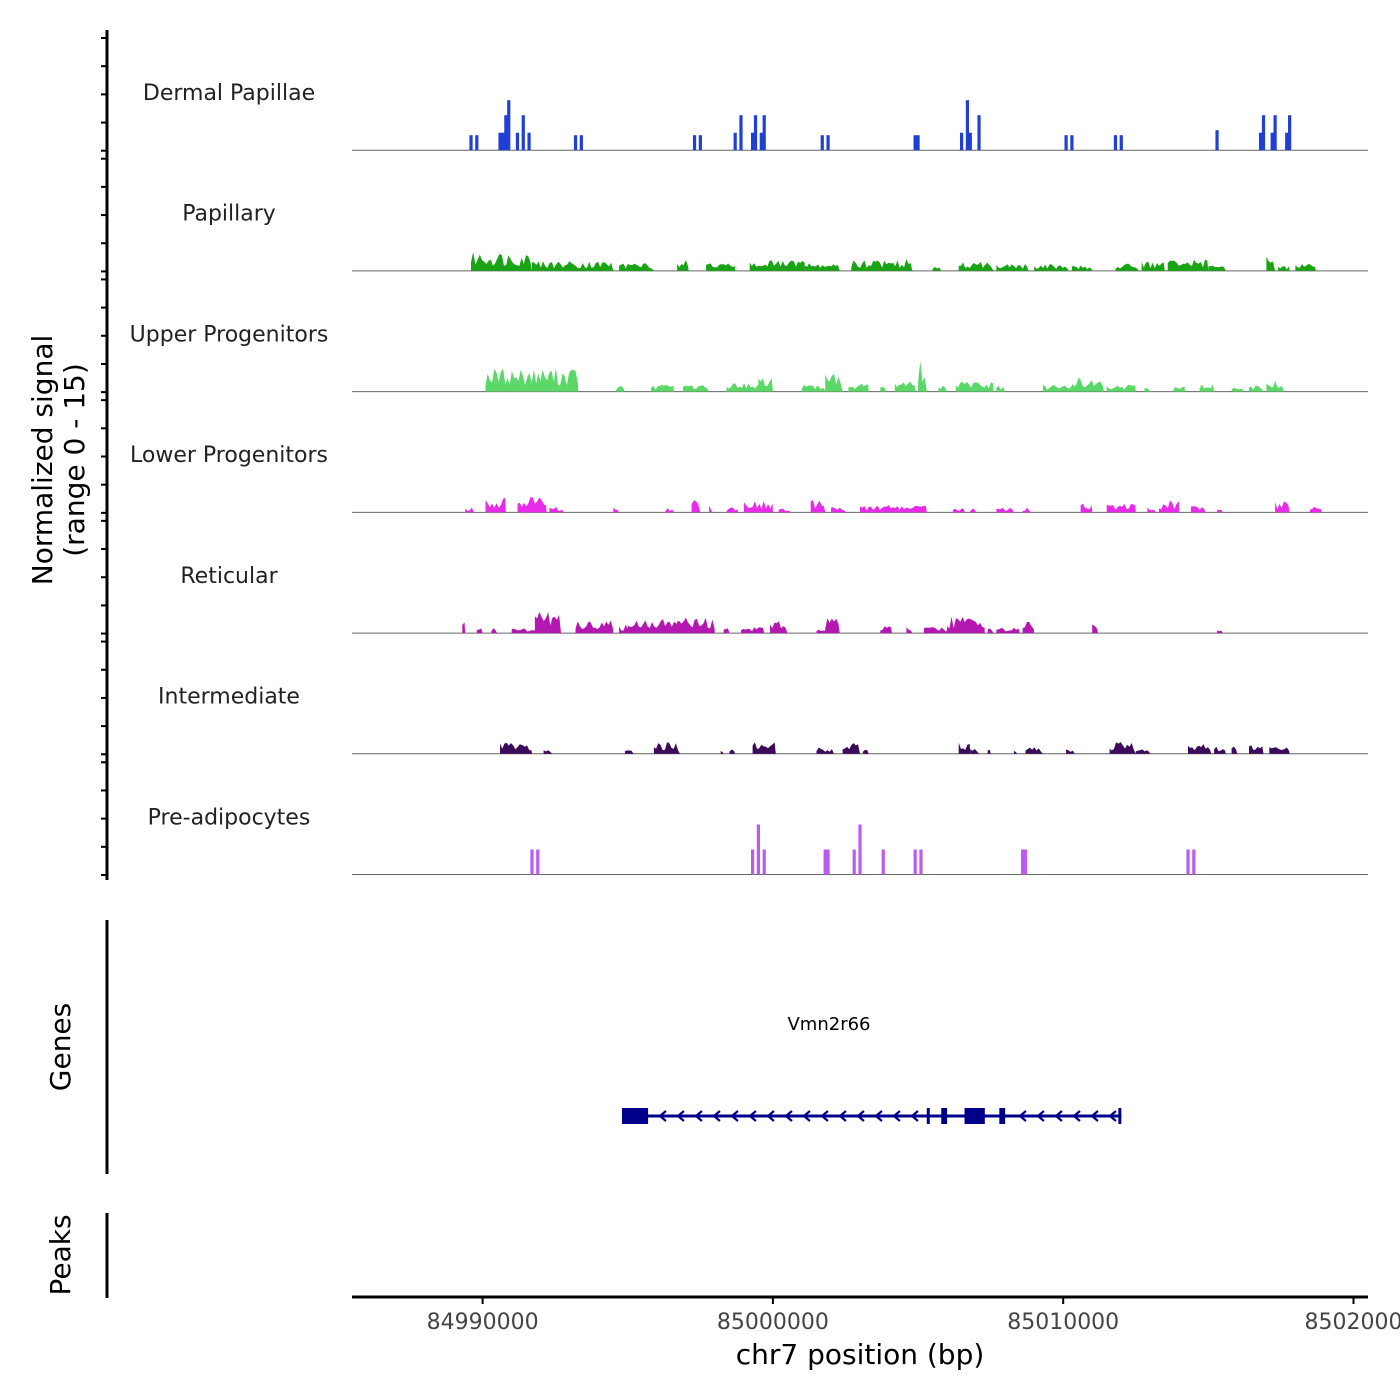 Image resolution: width=1400 pixels, height=1400 pixels. What do you see at coordinates (1063, 1322) in the screenshot?
I see `x-tick-label: 85010000` at bounding box center [1063, 1322].